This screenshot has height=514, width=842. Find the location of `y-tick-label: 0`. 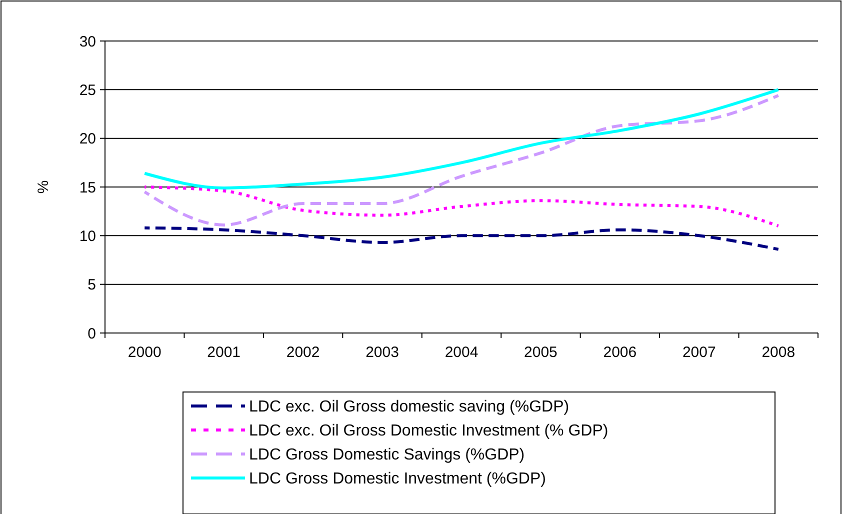

y-tick-label: 0 is located at coordinates (92, 333).